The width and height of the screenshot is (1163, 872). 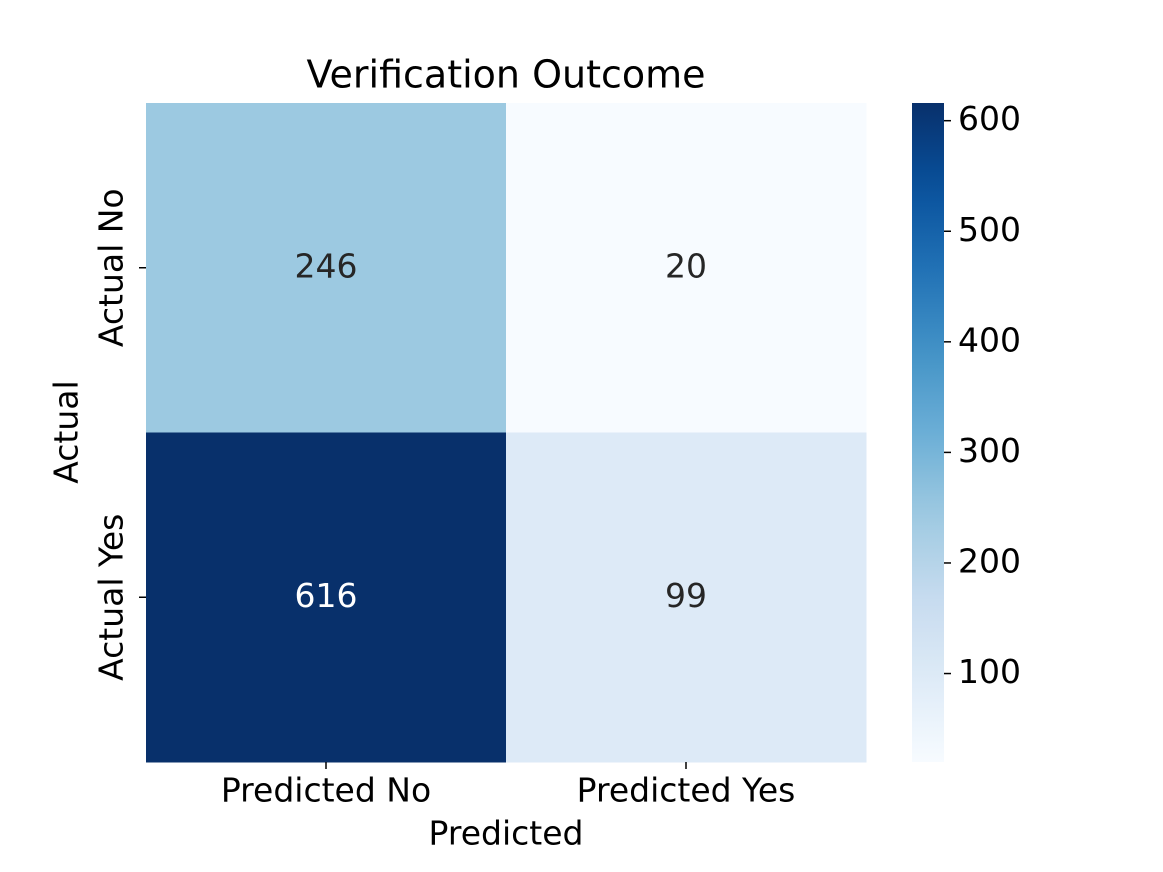 I want to click on y-tick-label: Actual Yes, so click(x=111, y=597).